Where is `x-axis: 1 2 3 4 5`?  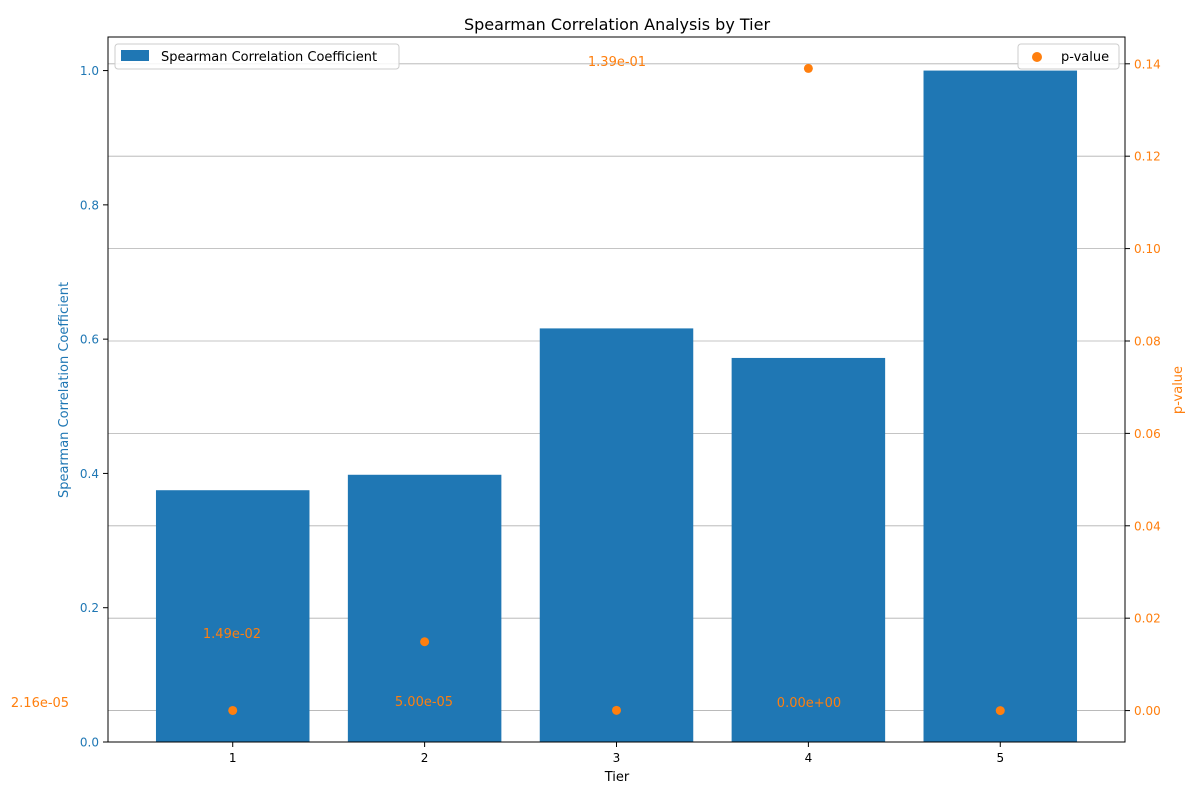 x-axis: 1 2 3 4 5 is located at coordinates (616, 753).